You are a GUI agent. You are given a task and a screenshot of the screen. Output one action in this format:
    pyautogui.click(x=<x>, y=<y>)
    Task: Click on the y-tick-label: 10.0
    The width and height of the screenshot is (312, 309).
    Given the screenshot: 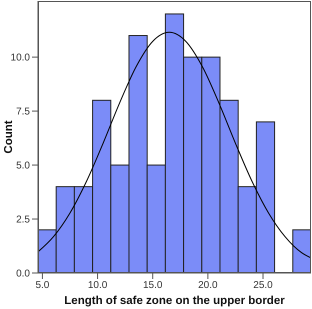 What is the action you would take?
    pyautogui.click(x=20, y=58)
    